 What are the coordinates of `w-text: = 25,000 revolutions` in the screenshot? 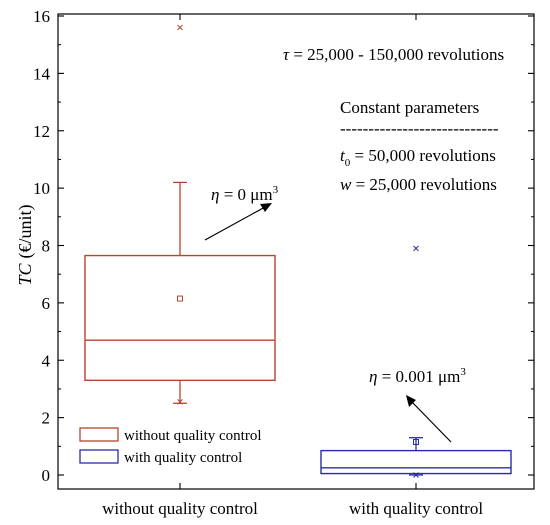 It's located at (424, 184).